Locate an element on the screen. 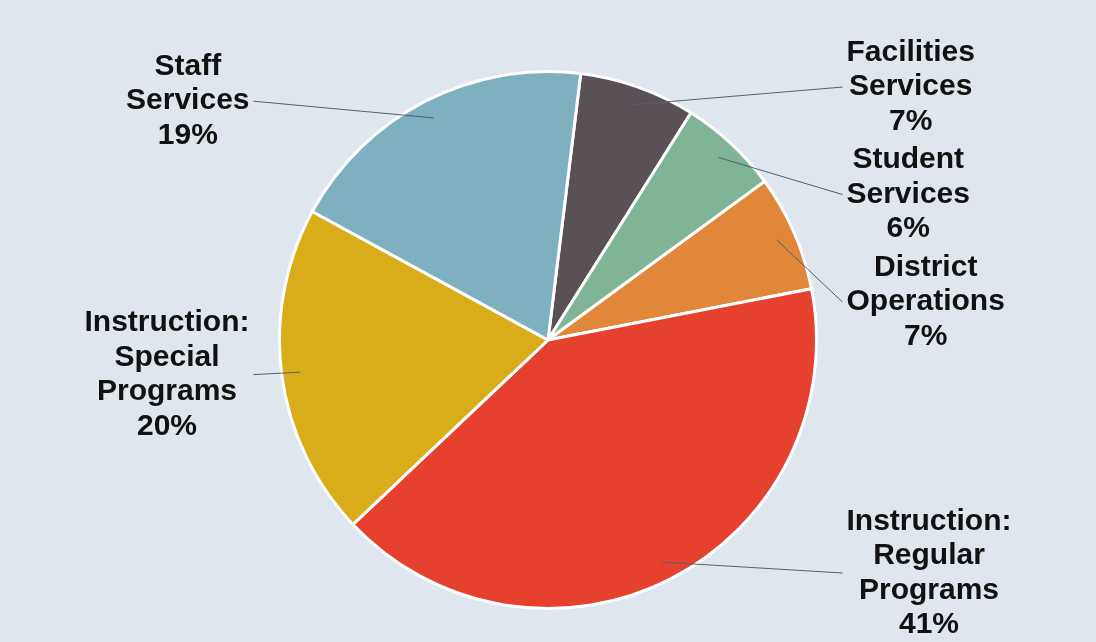 The height and width of the screenshot is (642, 1096). slice-label: Facilities Services is located at coordinates (910, 67).